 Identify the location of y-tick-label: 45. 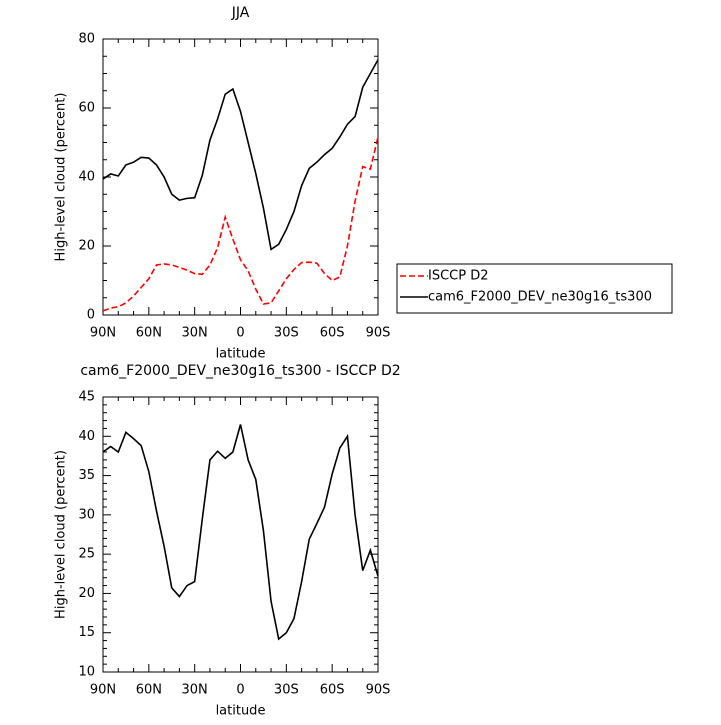
(86, 397).